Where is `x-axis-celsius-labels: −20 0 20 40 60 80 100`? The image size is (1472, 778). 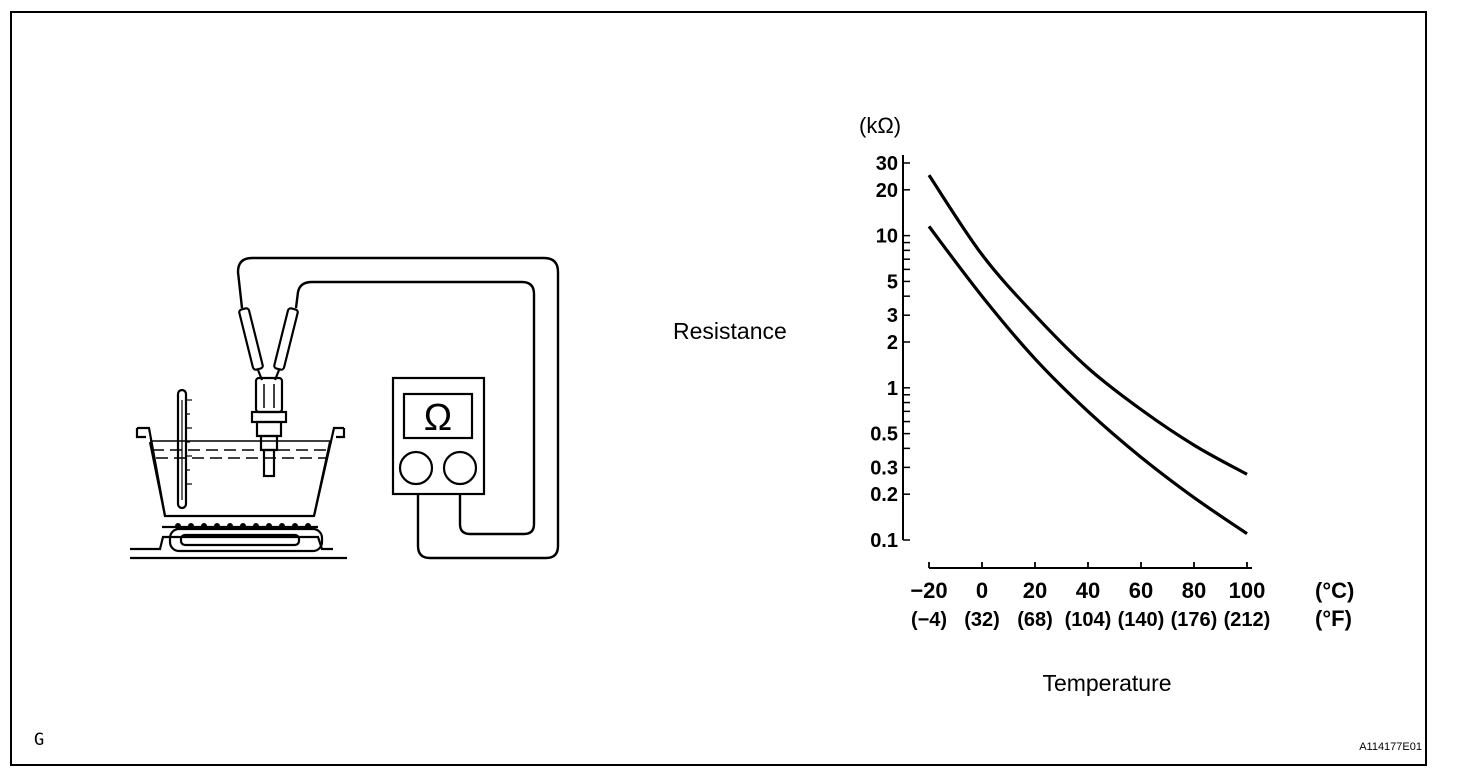 x-axis-celsius-labels: −20 0 20 40 60 80 100 is located at coordinates (1087, 590).